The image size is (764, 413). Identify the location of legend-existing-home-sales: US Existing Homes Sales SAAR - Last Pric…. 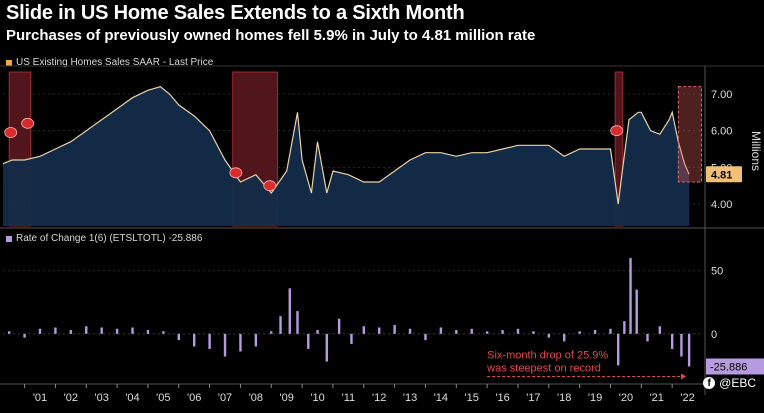
(109, 62).